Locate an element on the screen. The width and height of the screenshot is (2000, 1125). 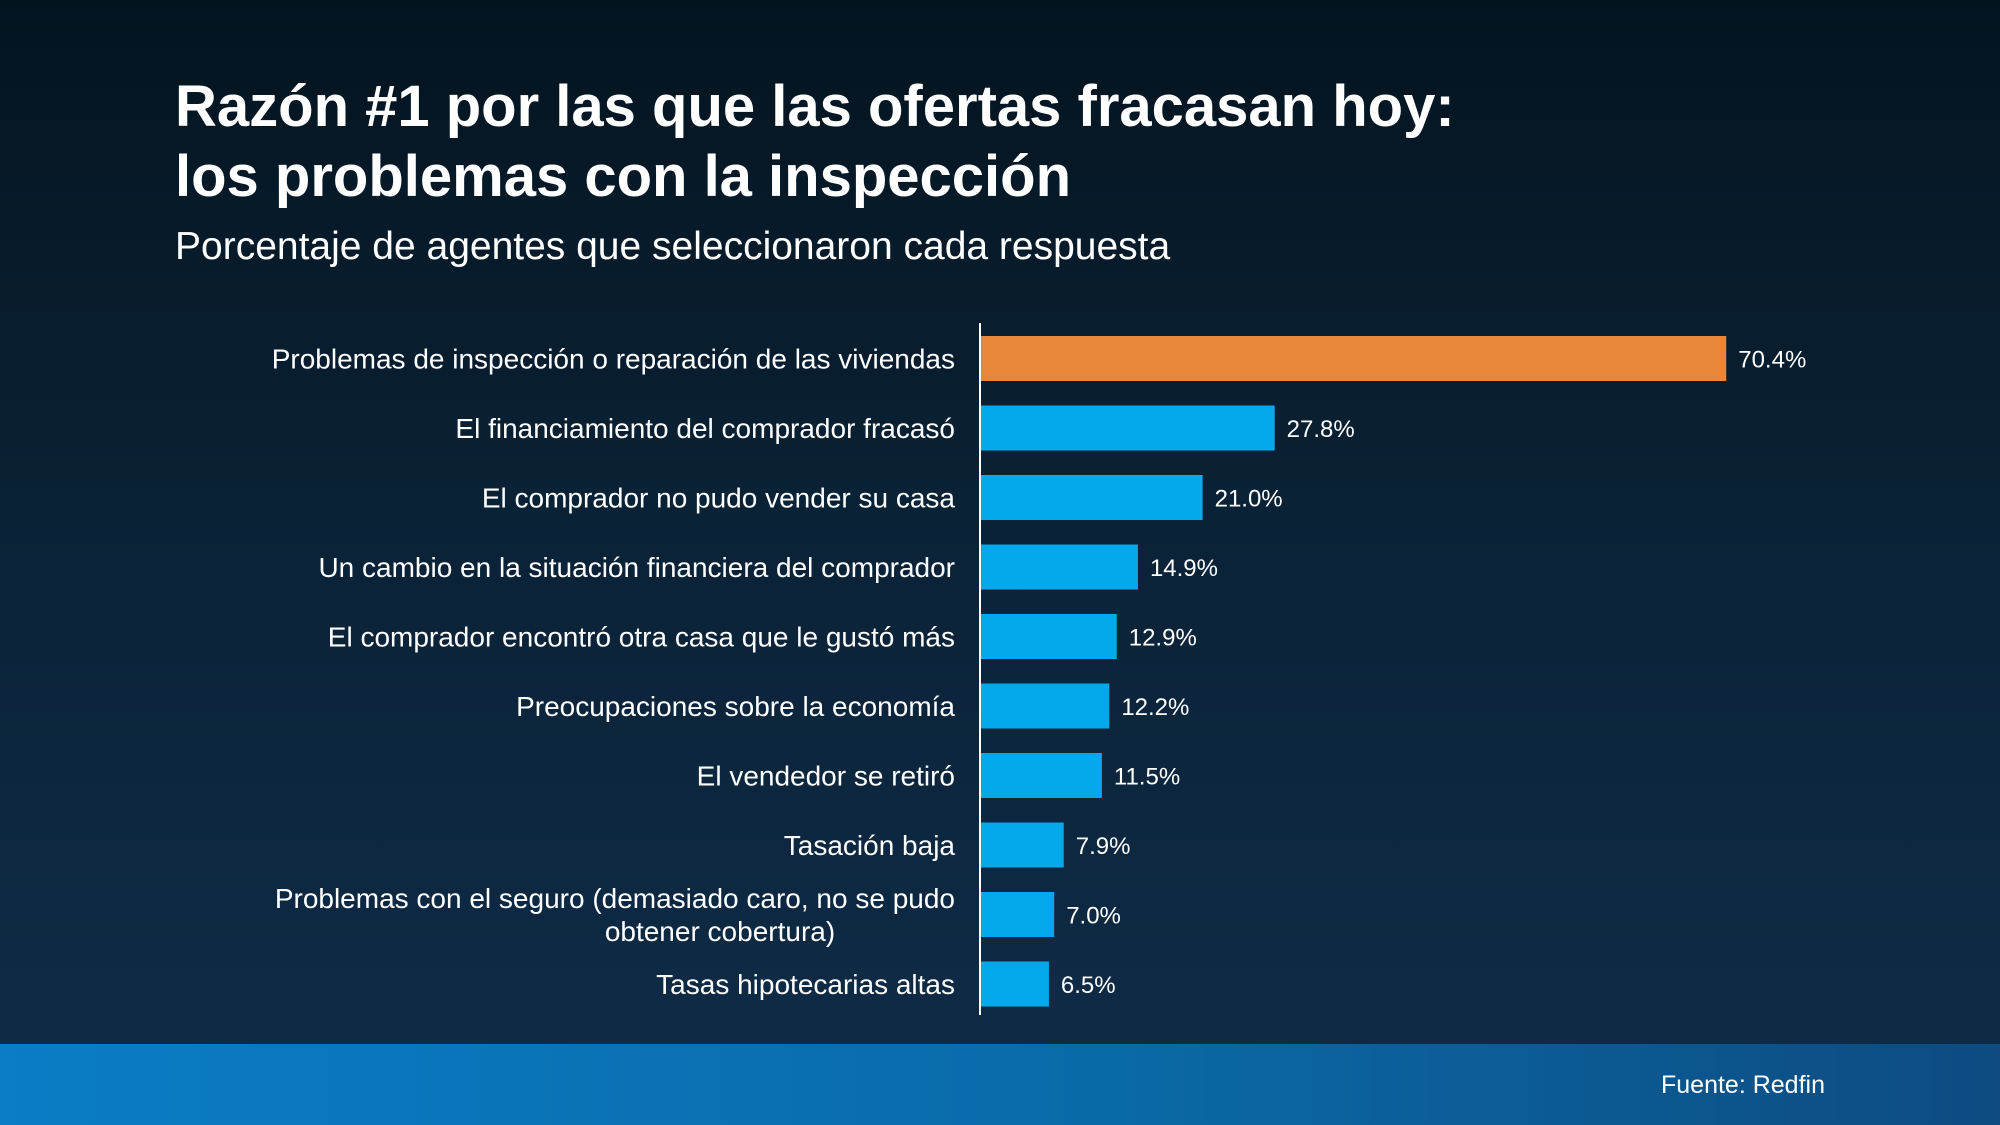
value-label-8: 7.9% is located at coordinates (1103, 846).